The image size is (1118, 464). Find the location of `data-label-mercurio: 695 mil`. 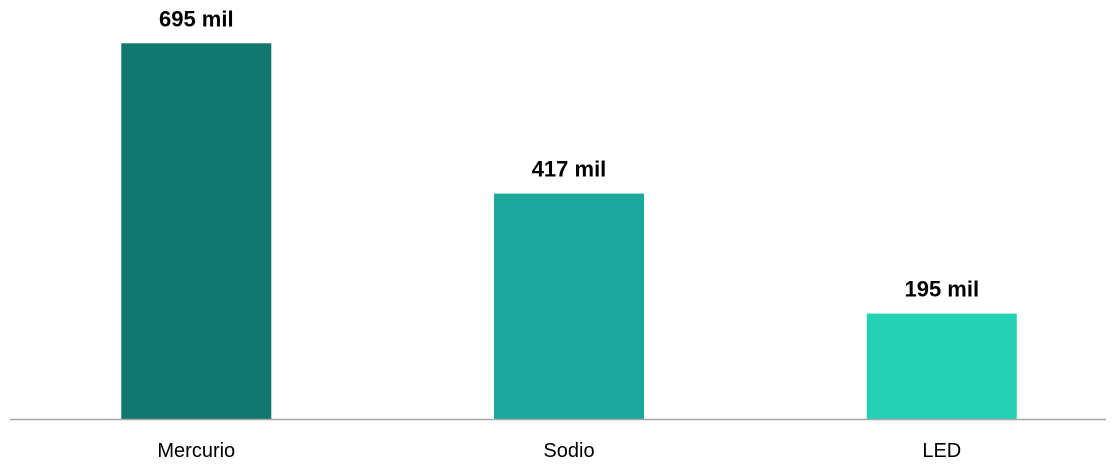

data-label-mercurio: 695 mil is located at coordinates (196, 18).